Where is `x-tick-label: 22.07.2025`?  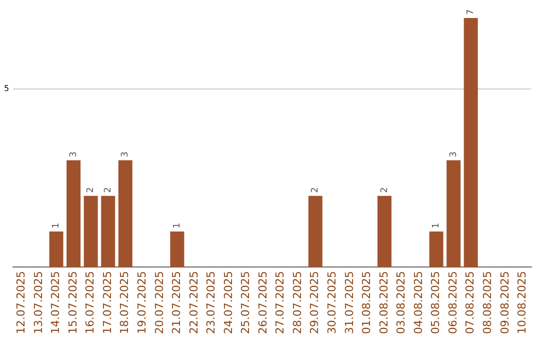 x-tick-label: 22.07.2025 is located at coordinates (193, 302).